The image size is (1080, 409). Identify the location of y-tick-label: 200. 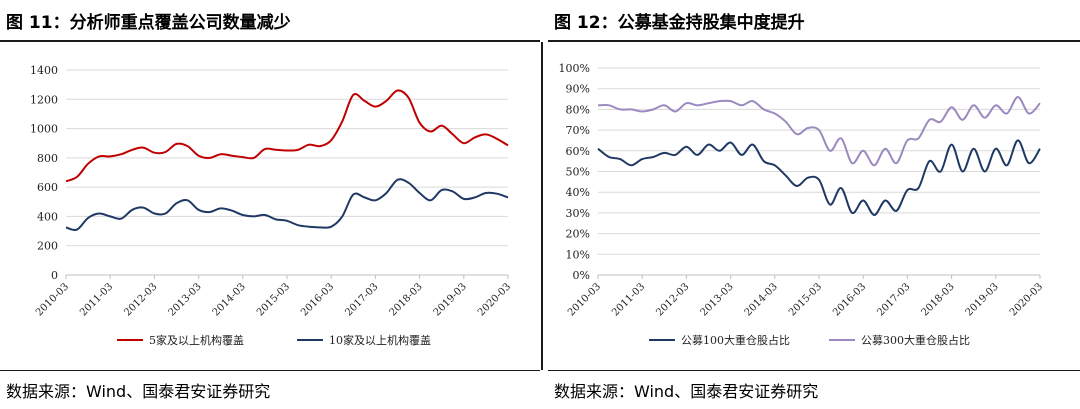
(47, 246).